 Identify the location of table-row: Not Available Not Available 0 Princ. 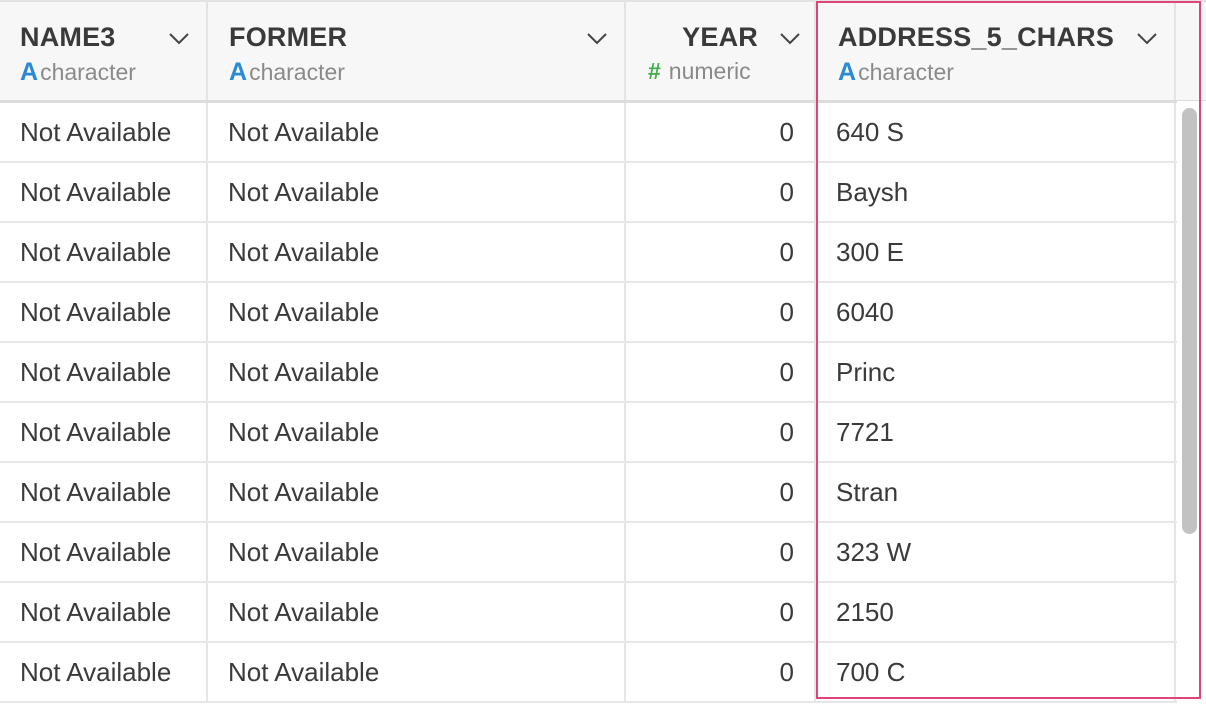
(603, 372).